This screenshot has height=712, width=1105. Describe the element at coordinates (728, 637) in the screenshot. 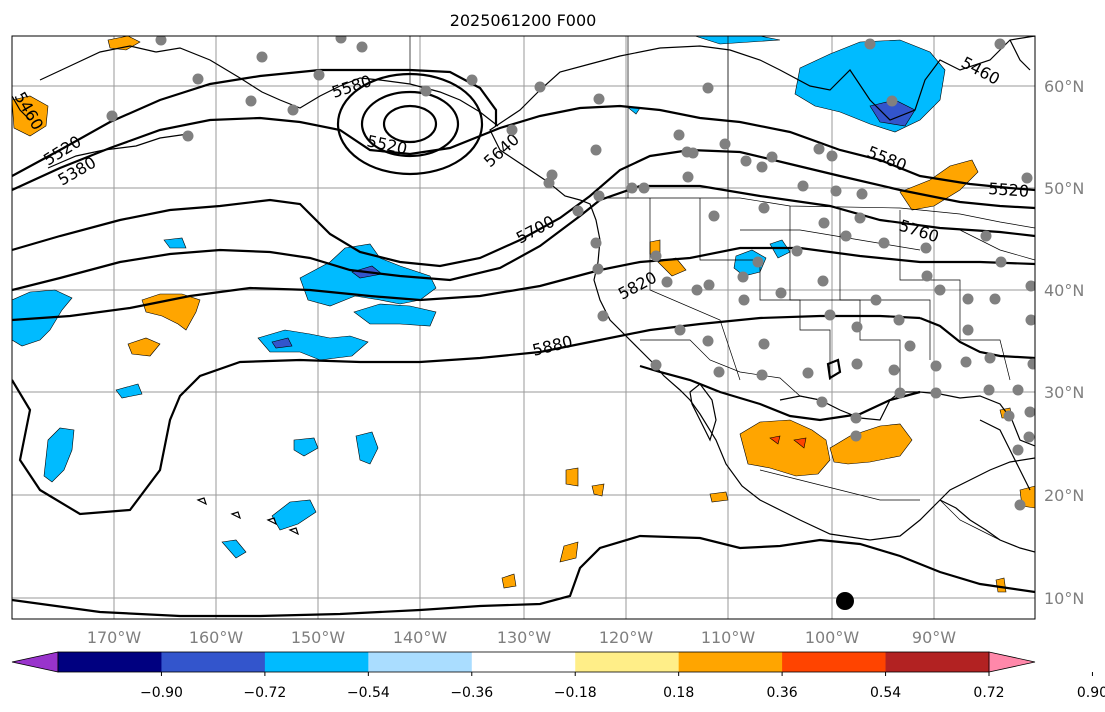

I see `lon-tick: 110°W` at that location.